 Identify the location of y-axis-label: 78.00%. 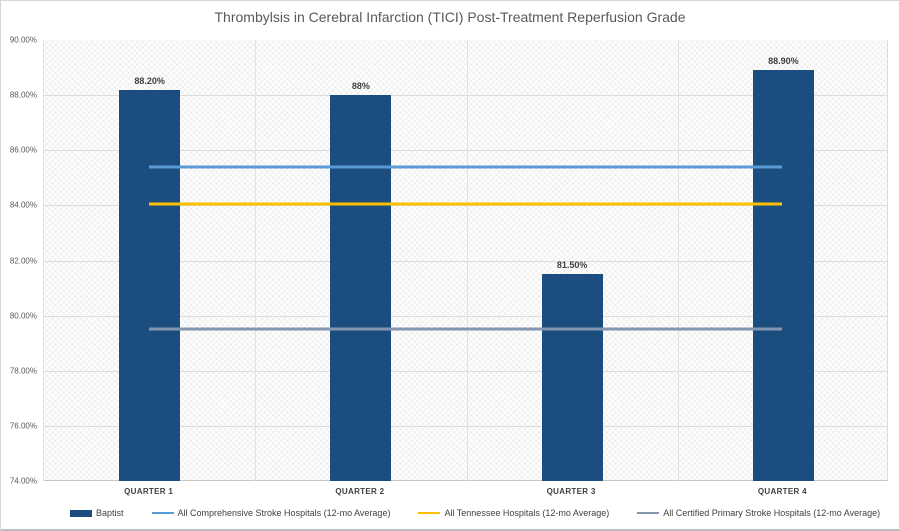
(23, 371).